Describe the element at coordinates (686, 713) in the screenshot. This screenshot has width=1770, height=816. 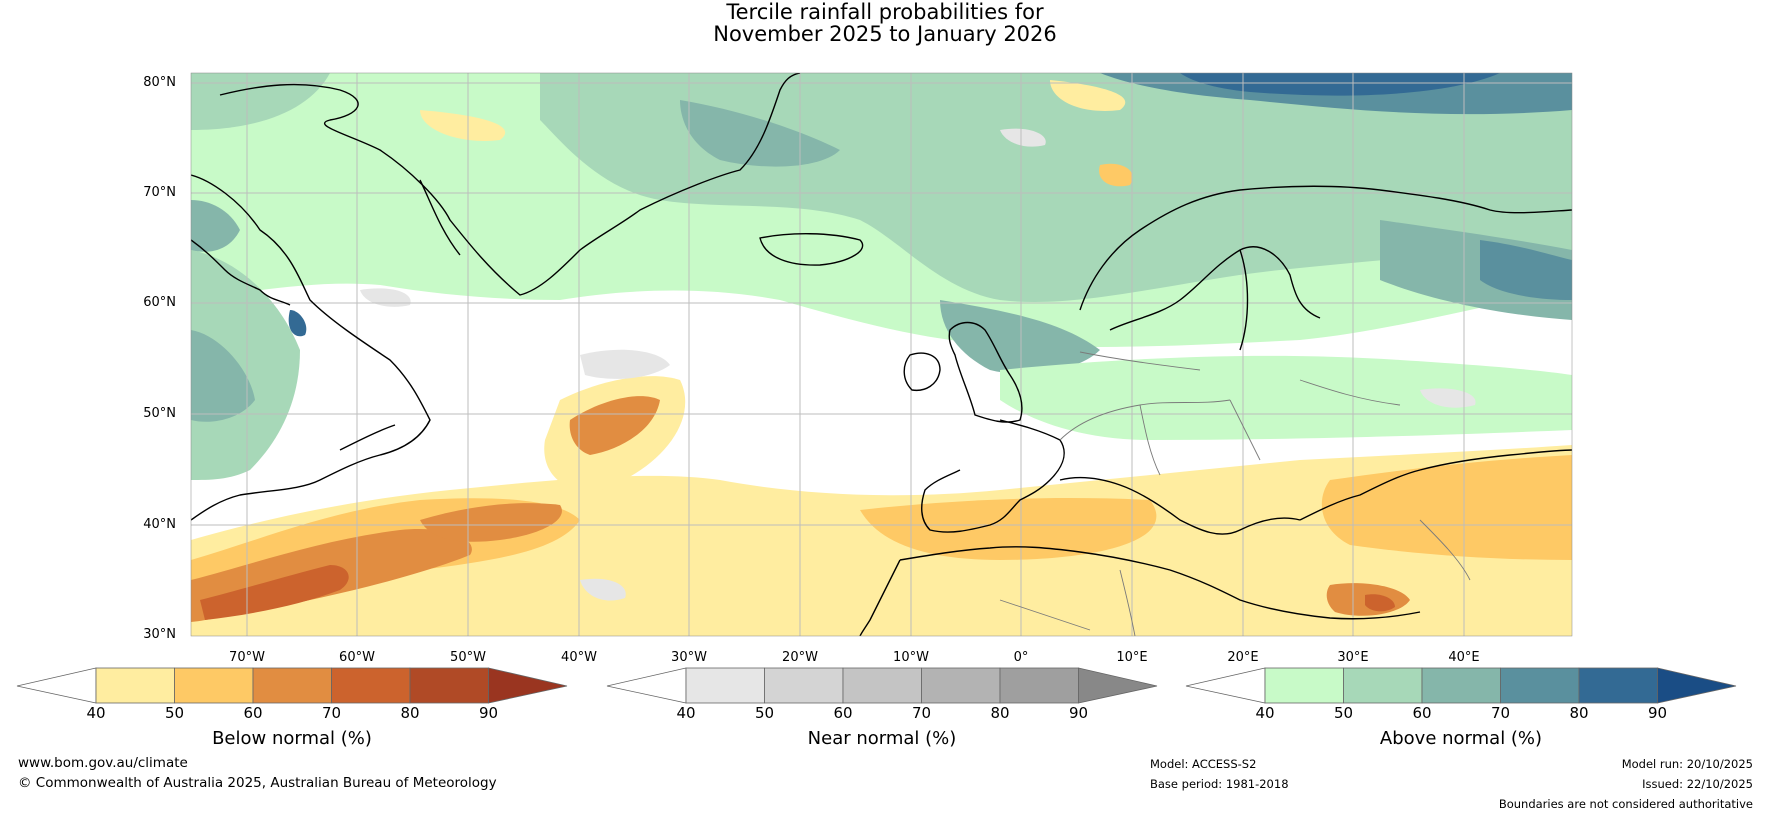
I see `cbar-near-tick: 40` at that location.